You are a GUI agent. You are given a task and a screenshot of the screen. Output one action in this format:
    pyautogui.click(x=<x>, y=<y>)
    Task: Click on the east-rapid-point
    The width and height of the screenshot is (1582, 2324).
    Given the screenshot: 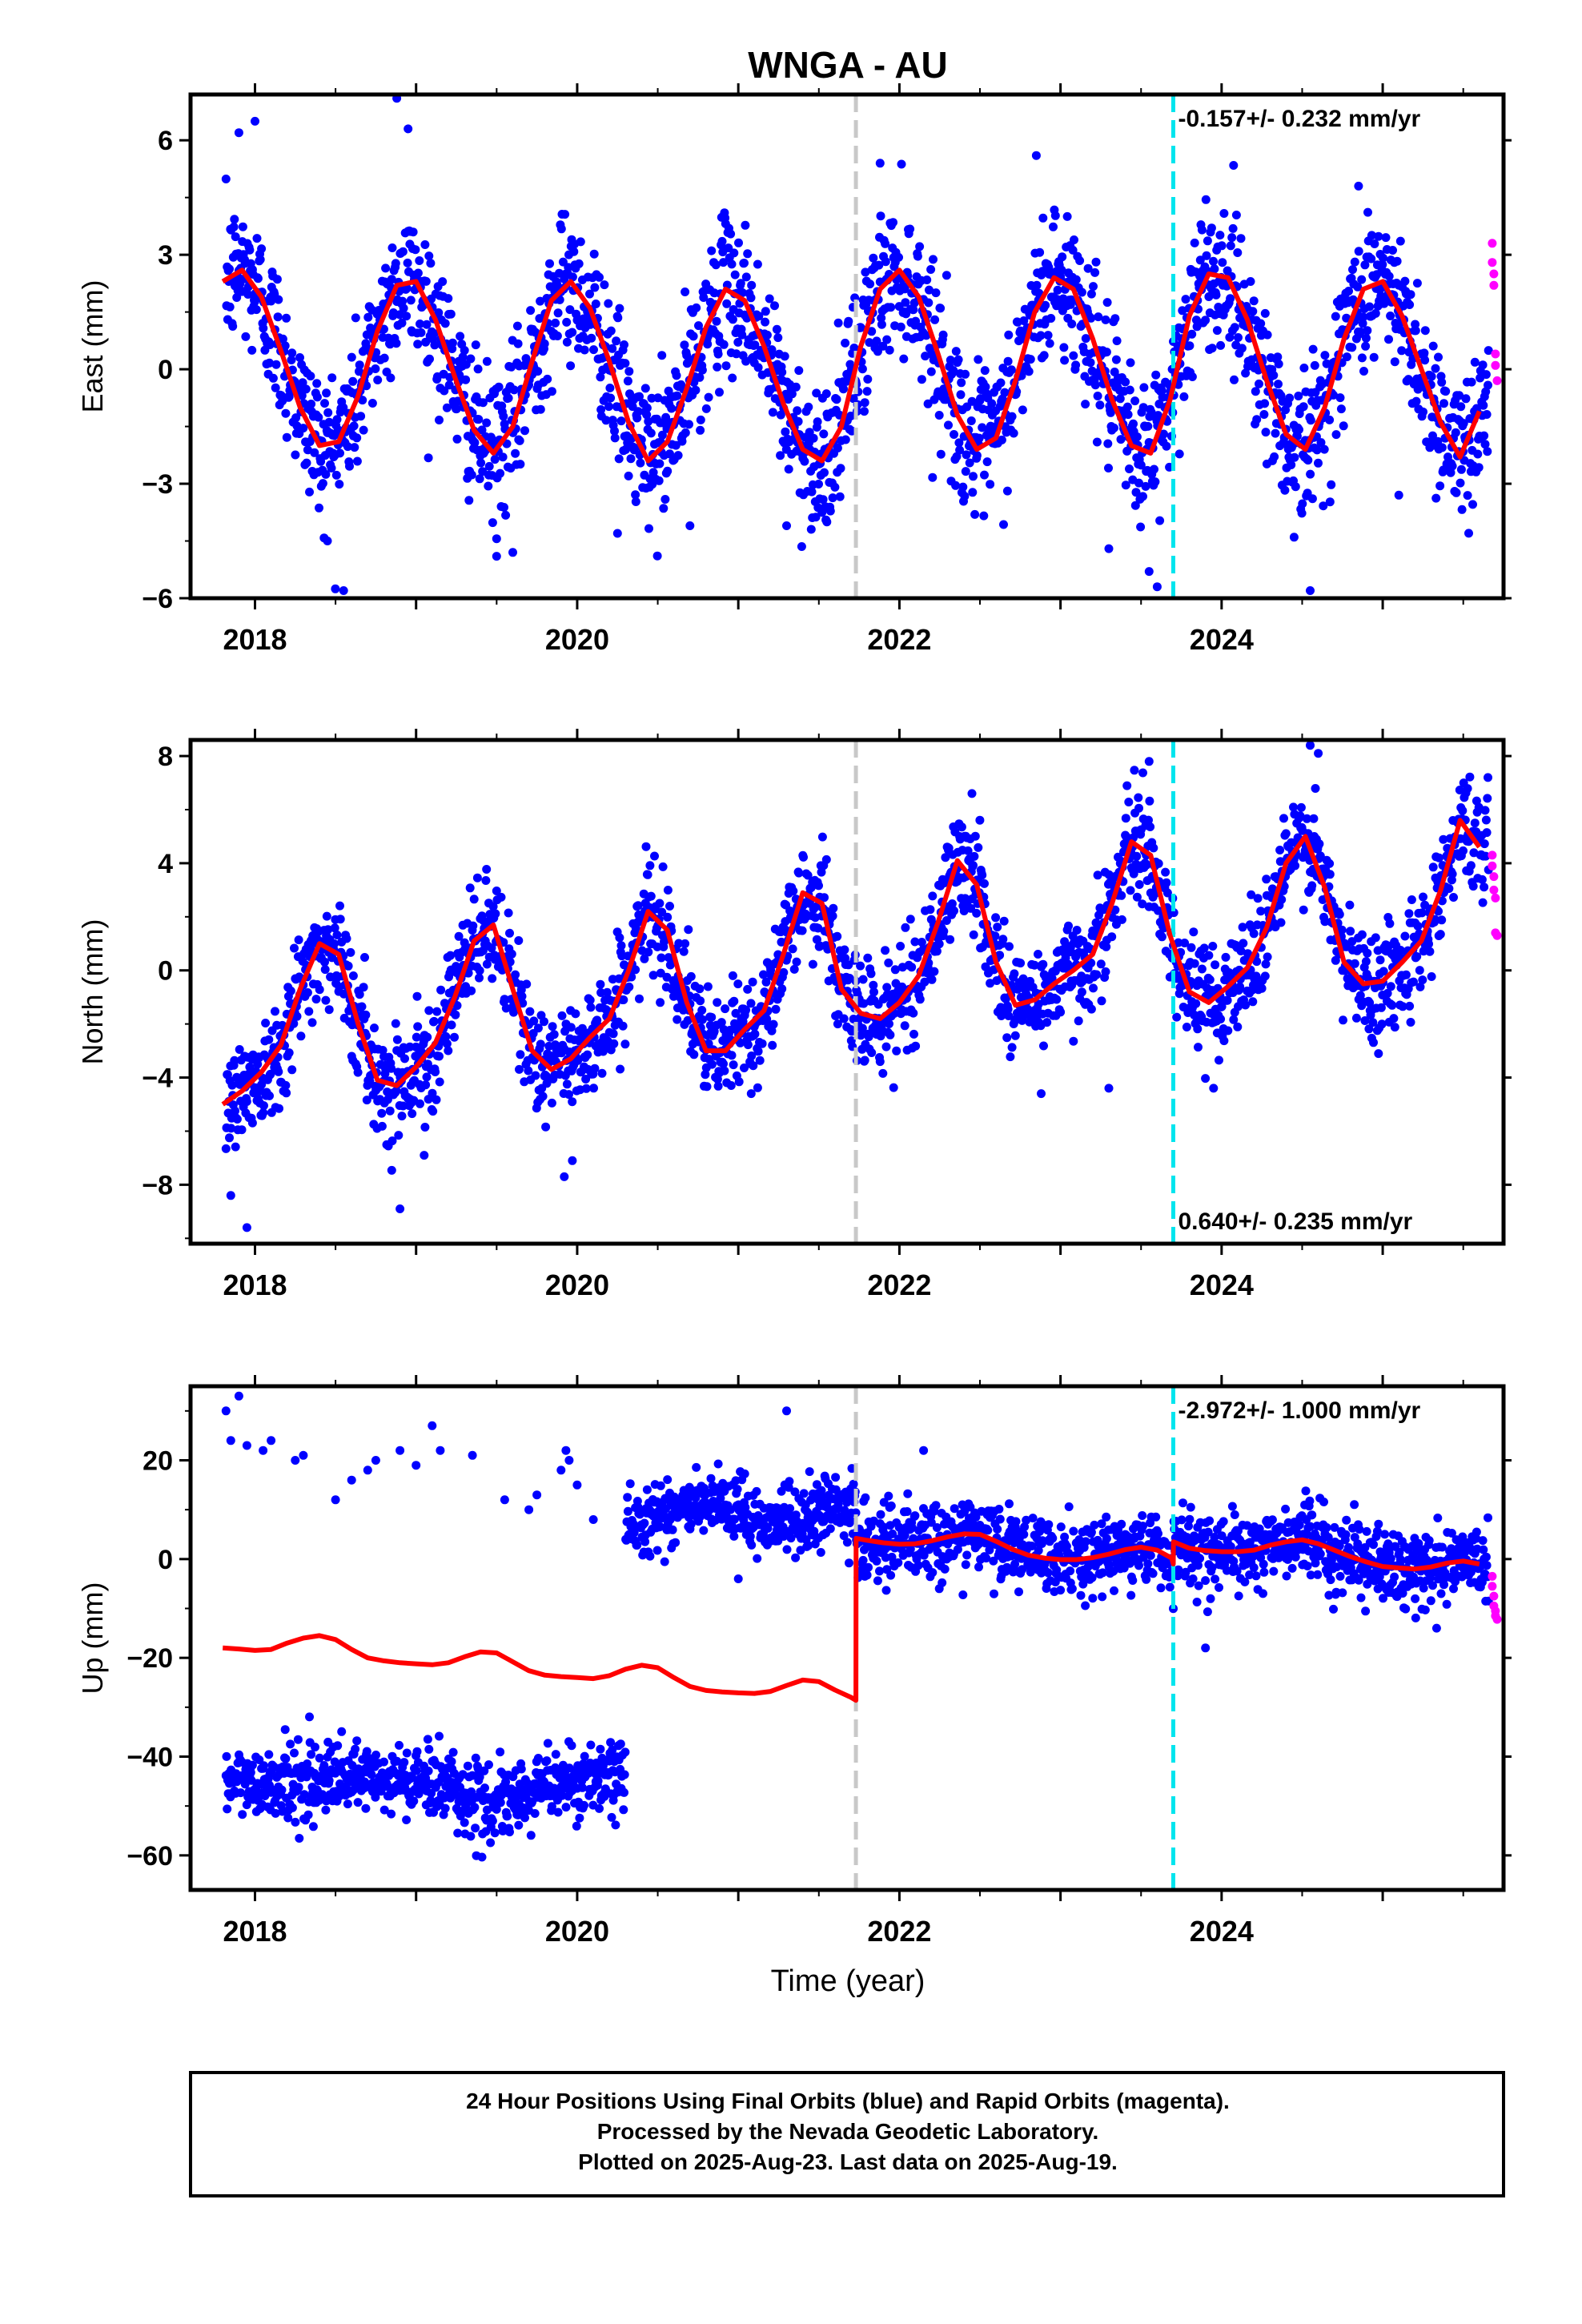 What is the action you would take?
    pyautogui.click(x=1492, y=262)
    